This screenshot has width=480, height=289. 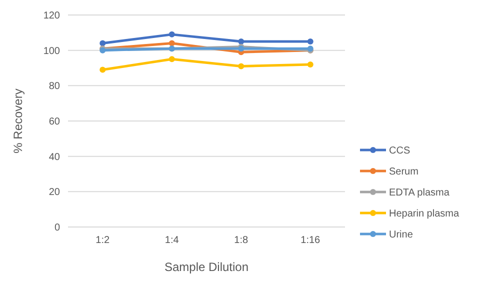 I want to click on x-tick-label: 1:16, so click(x=310, y=240).